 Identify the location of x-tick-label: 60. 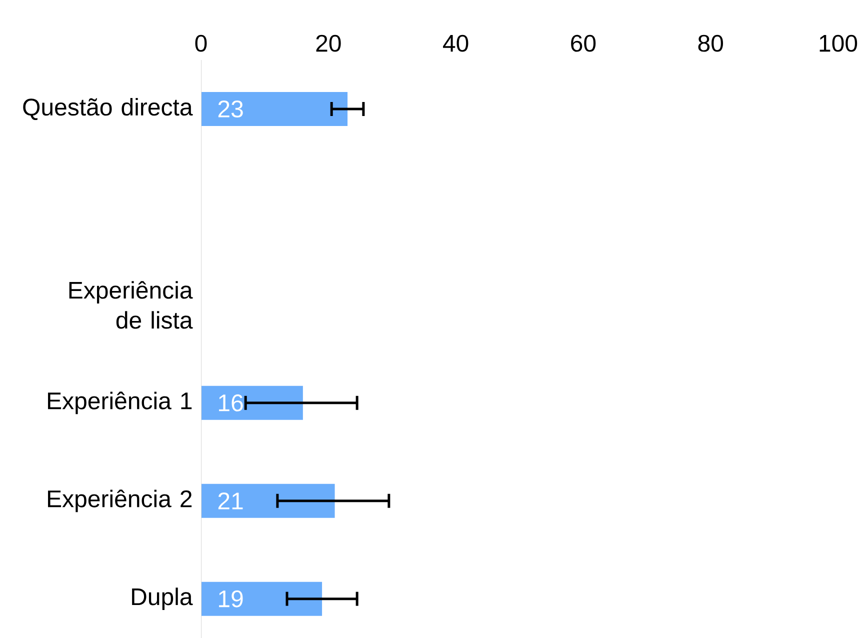
(583, 43).